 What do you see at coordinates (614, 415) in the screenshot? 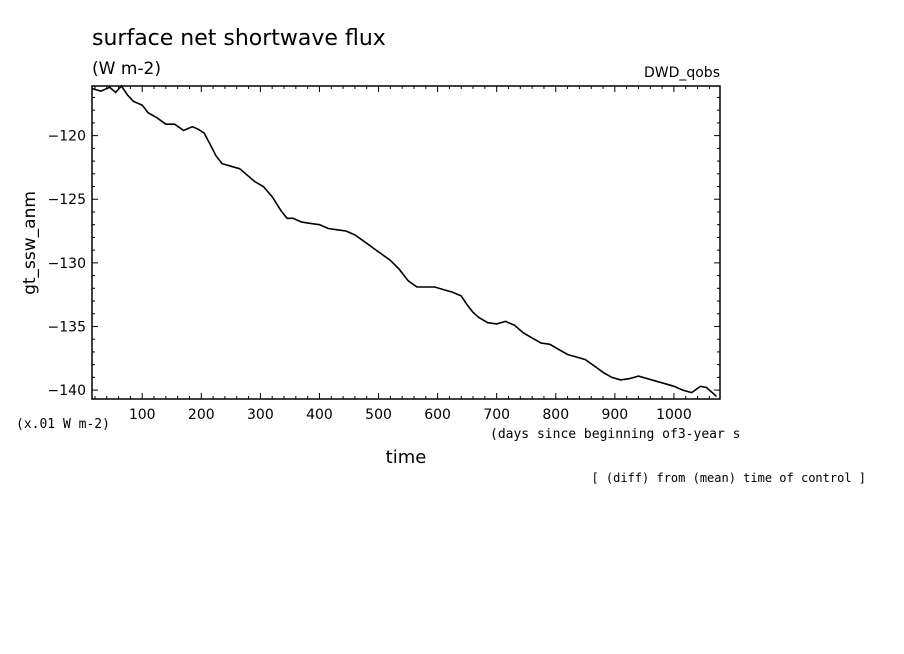
I see `x-tick-label: 900` at bounding box center [614, 415].